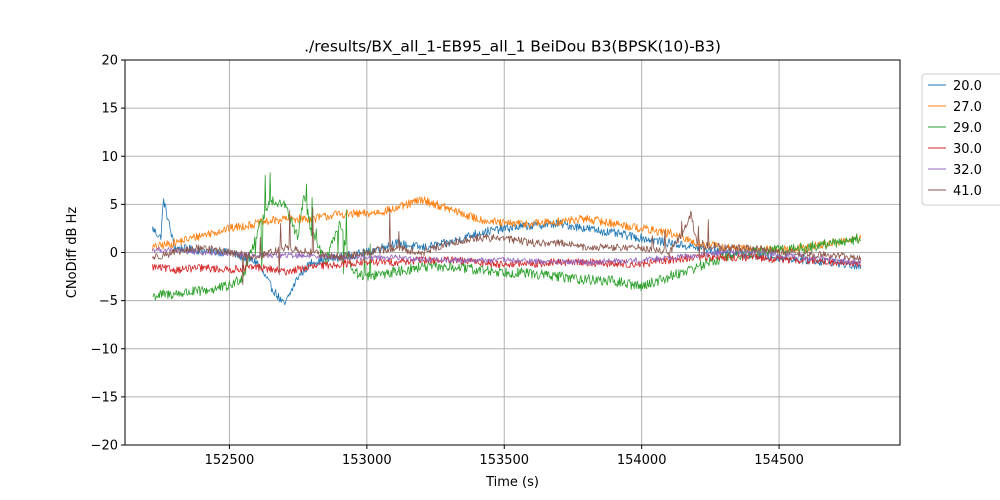 The width and height of the screenshot is (1000, 500). Describe the element at coordinates (967, 128) in the screenshot. I see `legend-label: 29.0` at that location.